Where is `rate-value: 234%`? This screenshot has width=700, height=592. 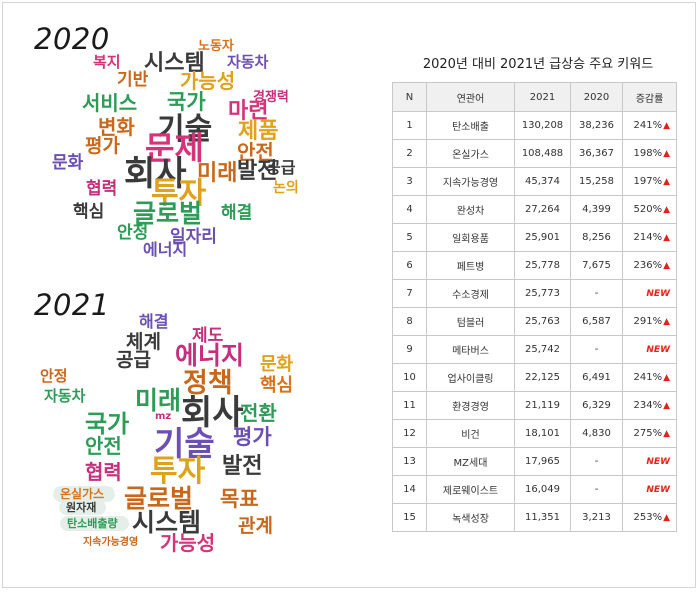 rate-value: 234% is located at coordinates (648, 405).